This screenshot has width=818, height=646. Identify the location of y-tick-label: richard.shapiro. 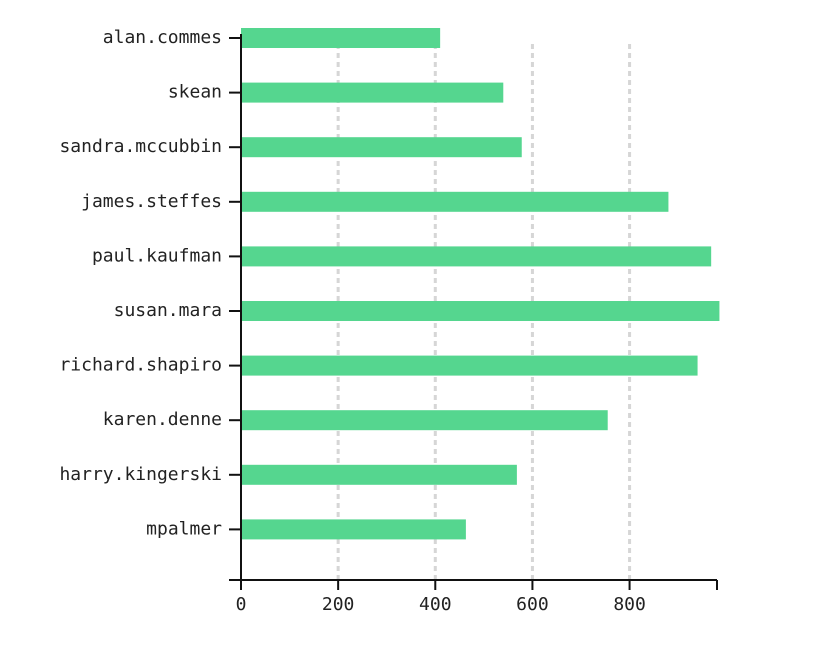
(140, 365).